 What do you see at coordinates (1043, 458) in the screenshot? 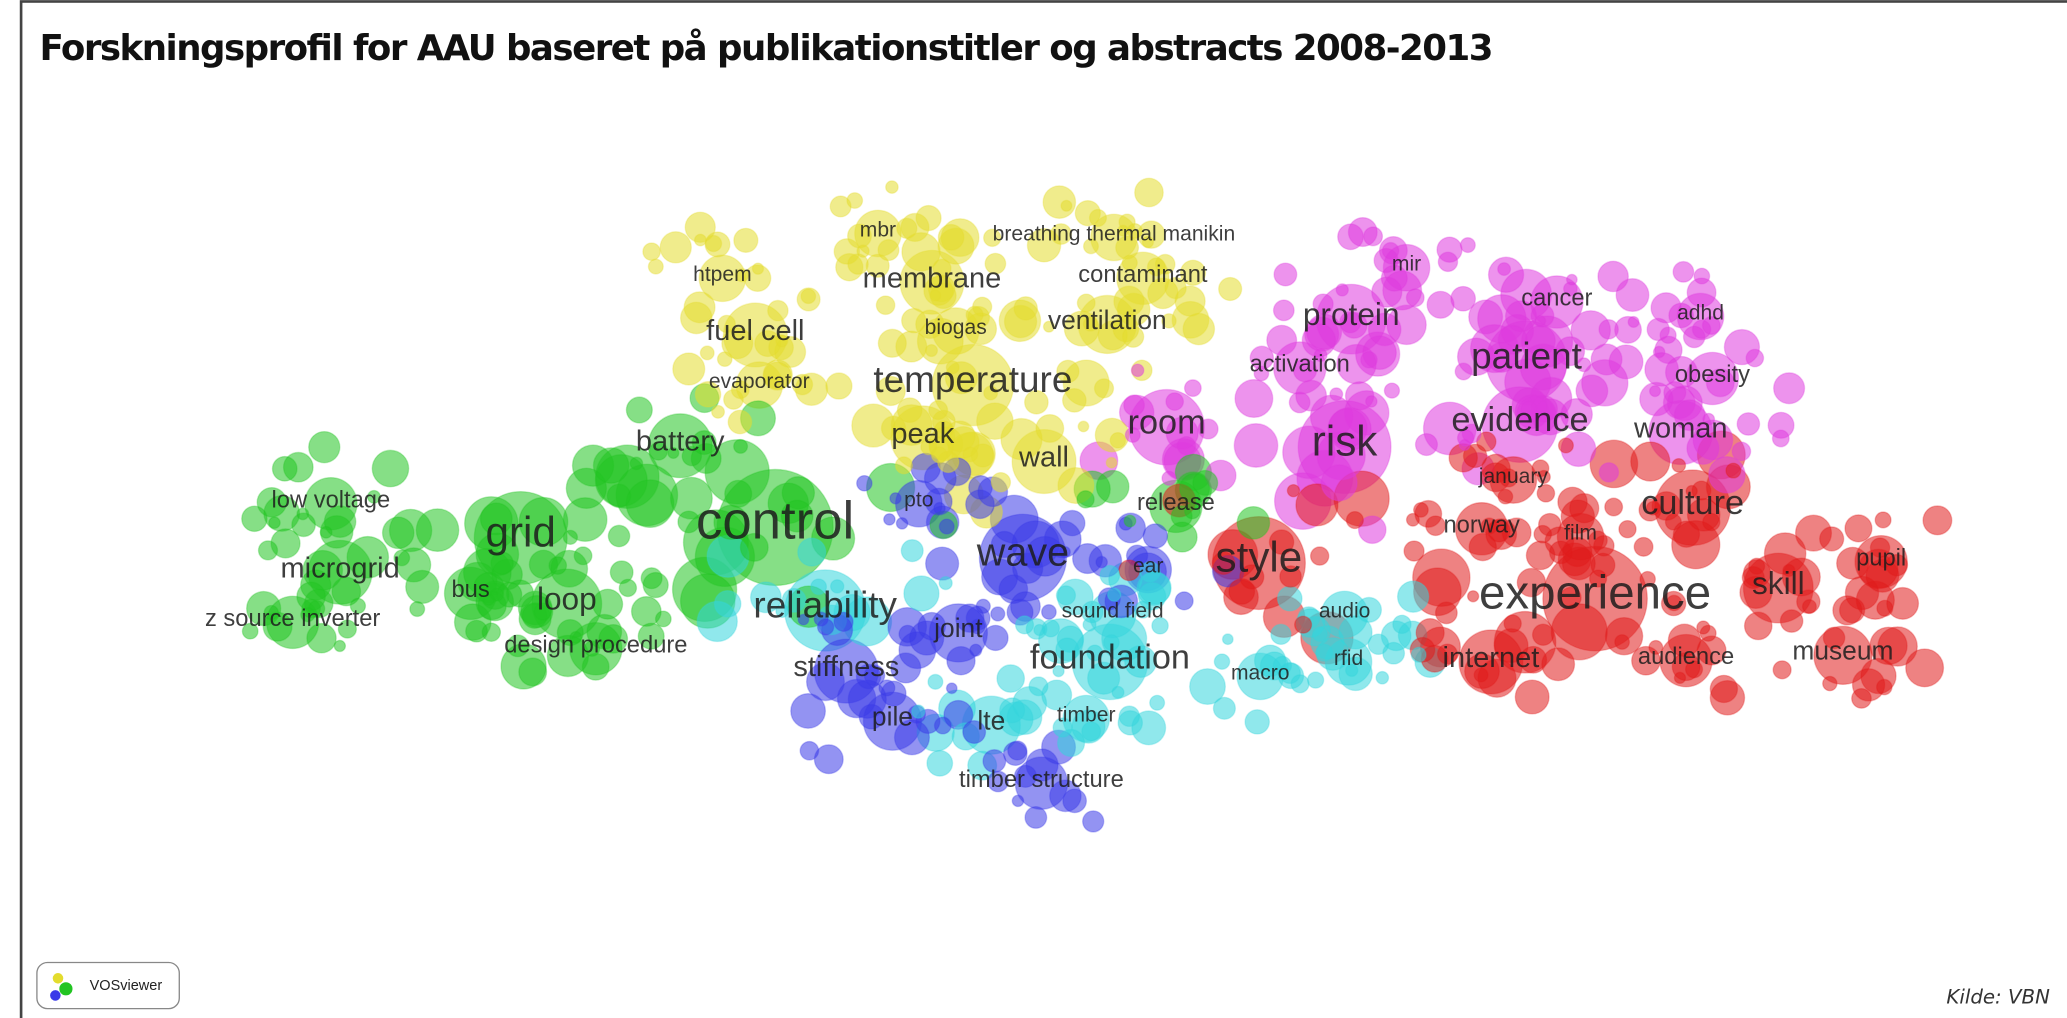
I see `term-label: wall` at bounding box center [1043, 458].